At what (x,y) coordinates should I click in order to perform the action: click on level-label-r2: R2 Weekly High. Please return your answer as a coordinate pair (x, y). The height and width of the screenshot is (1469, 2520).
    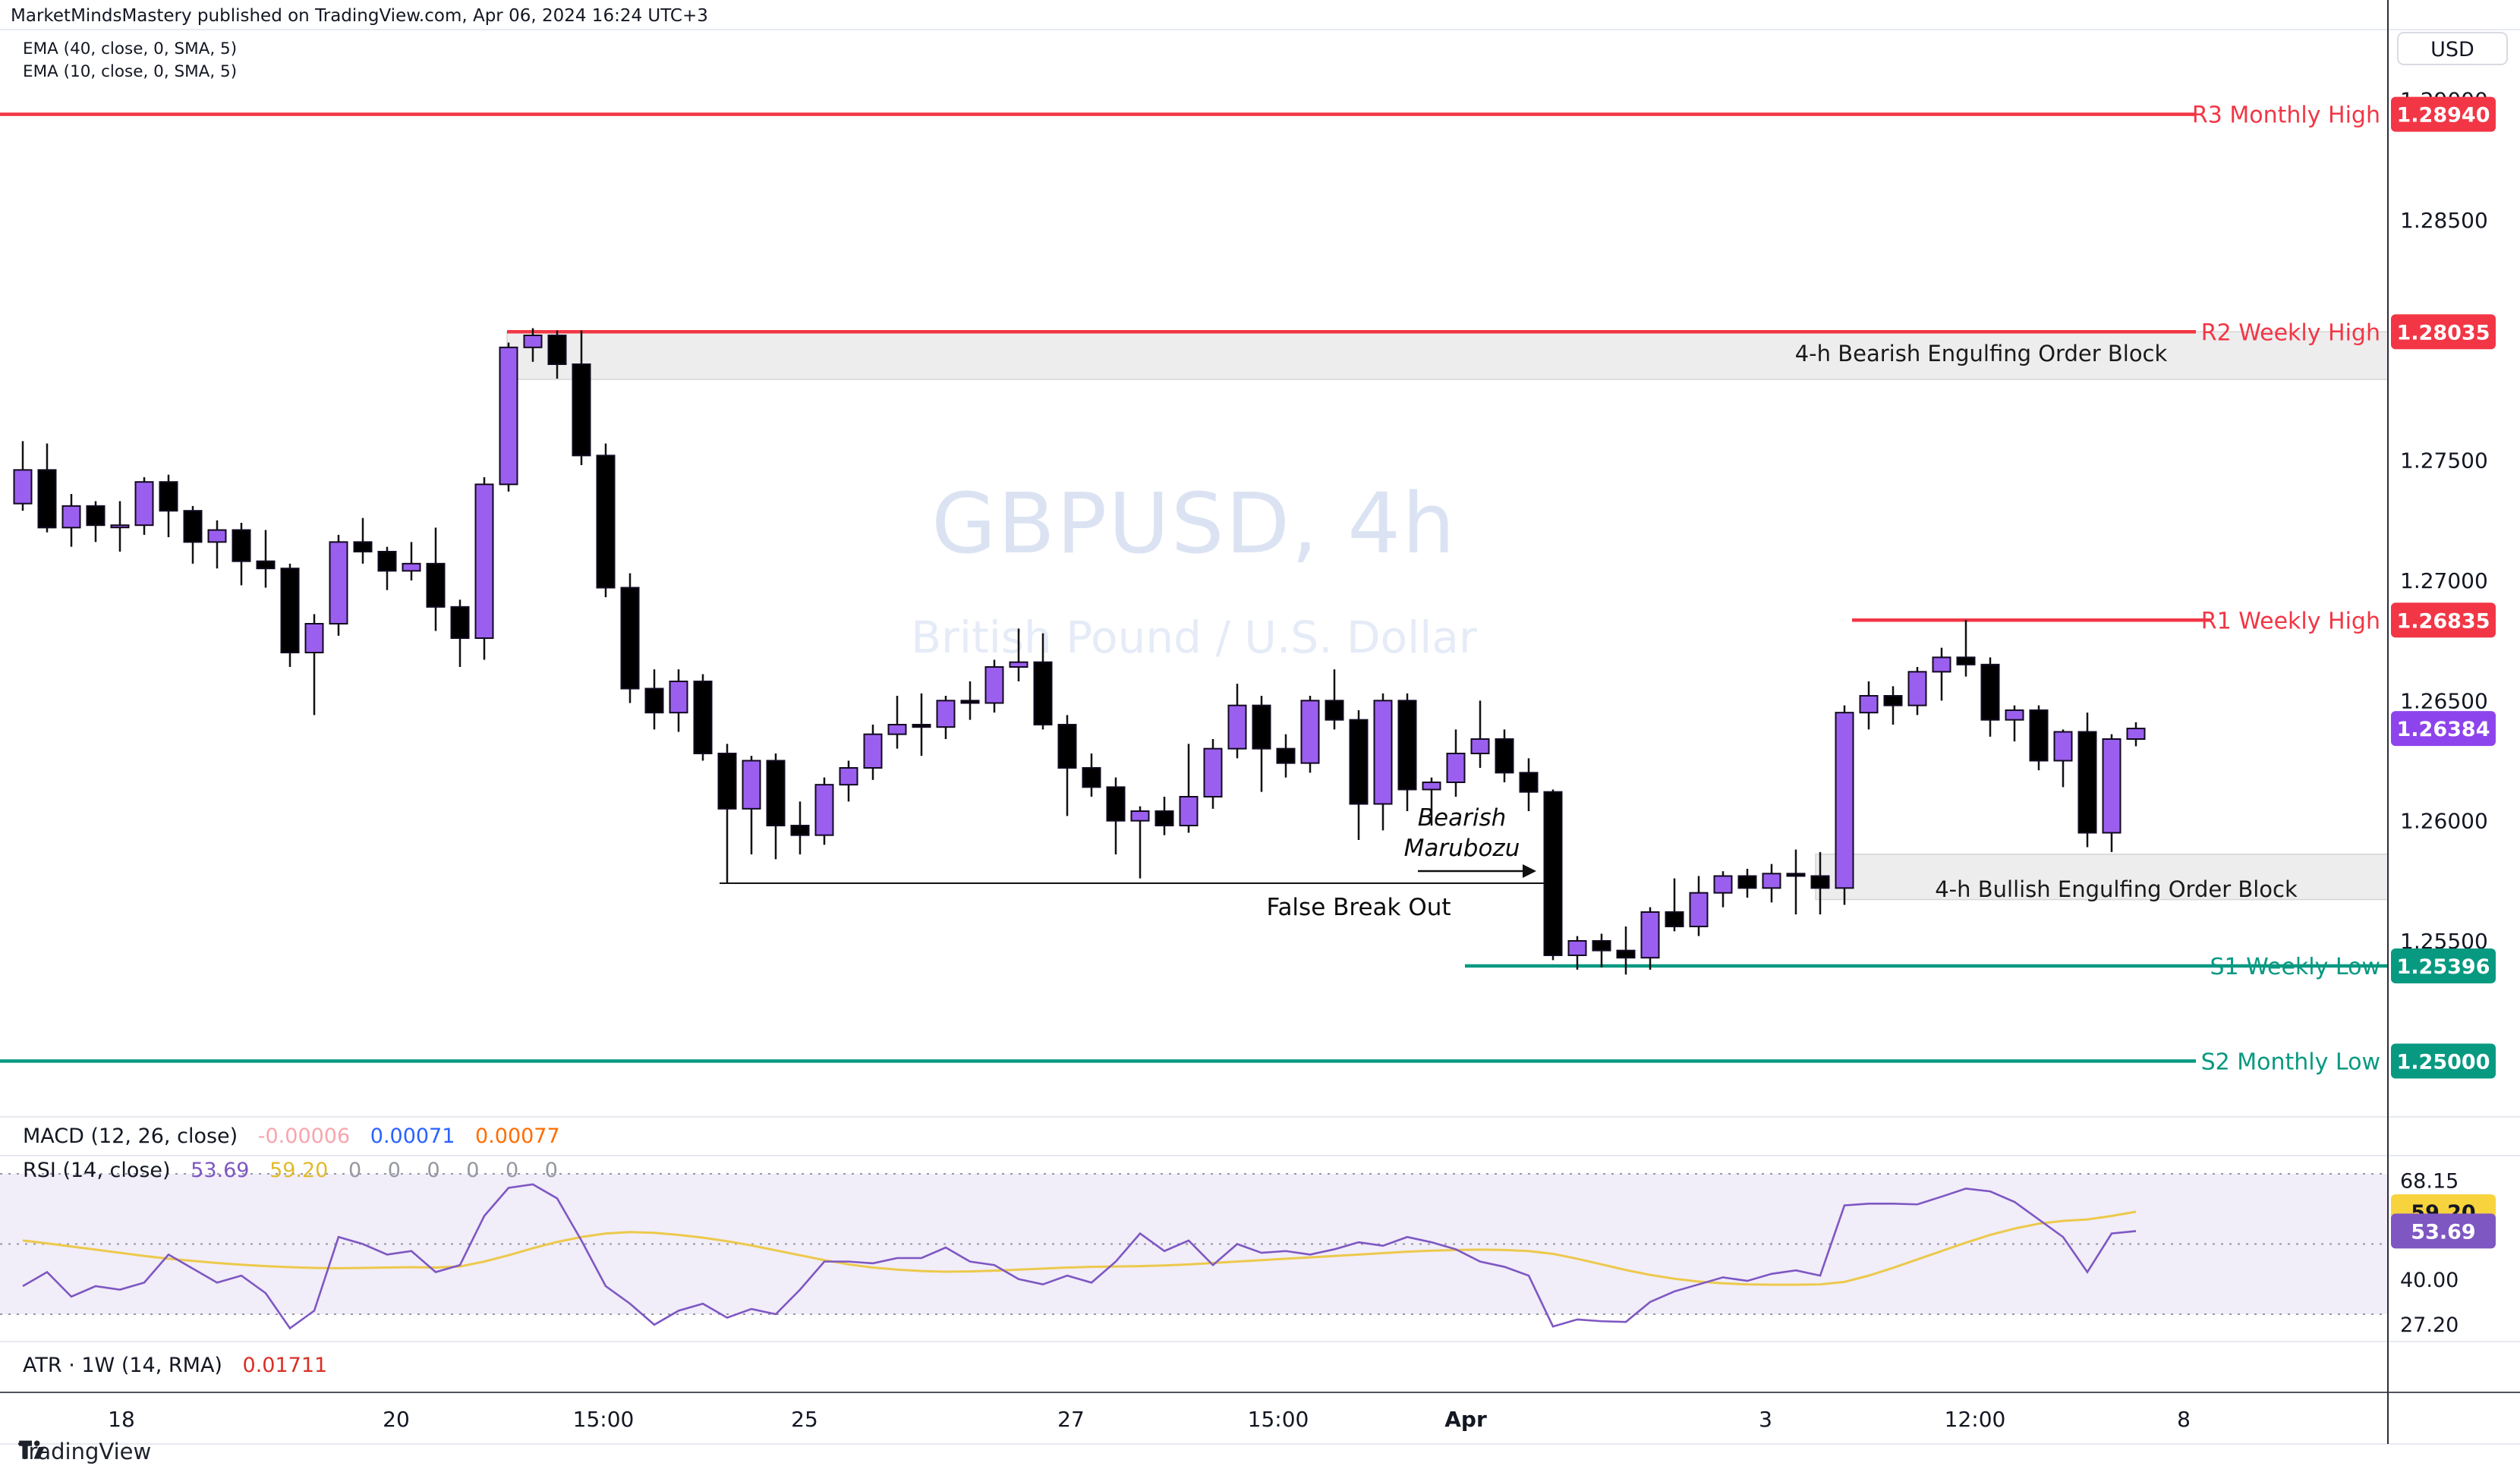
    Looking at the image, I should click on (2290, 332).